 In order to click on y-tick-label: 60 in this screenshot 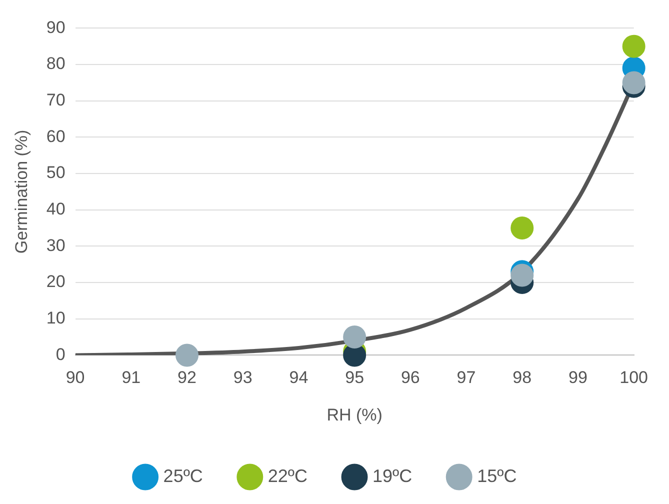, I will do `click(56, 136)`.